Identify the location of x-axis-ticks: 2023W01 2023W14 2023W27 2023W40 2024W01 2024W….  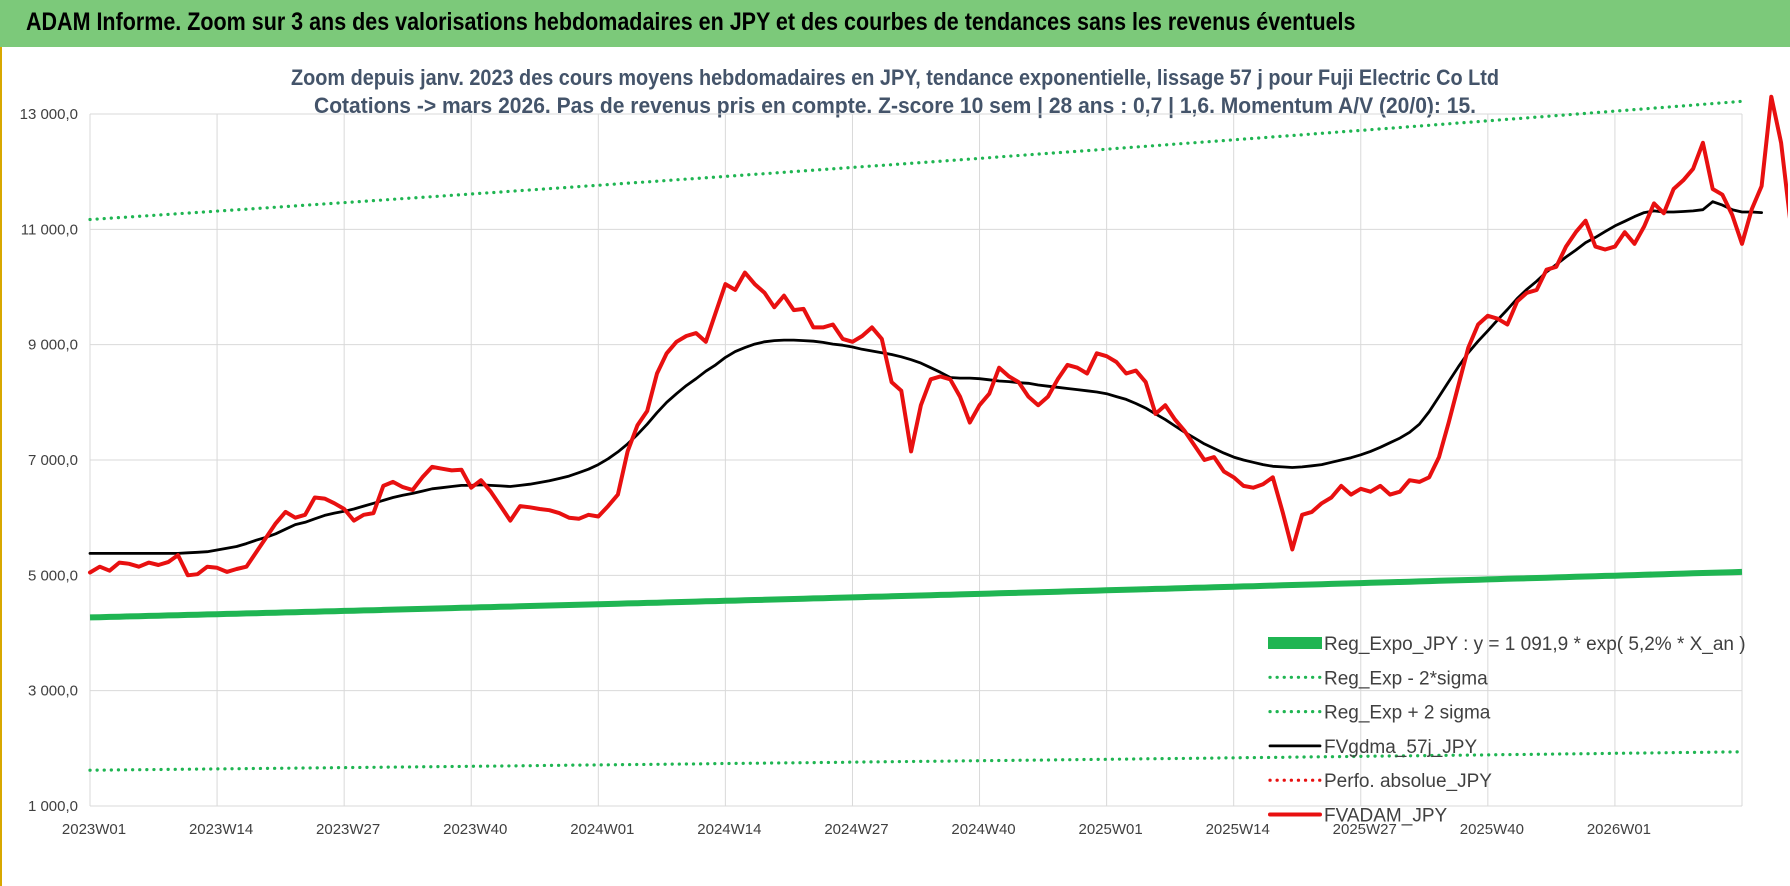
(856, 829).